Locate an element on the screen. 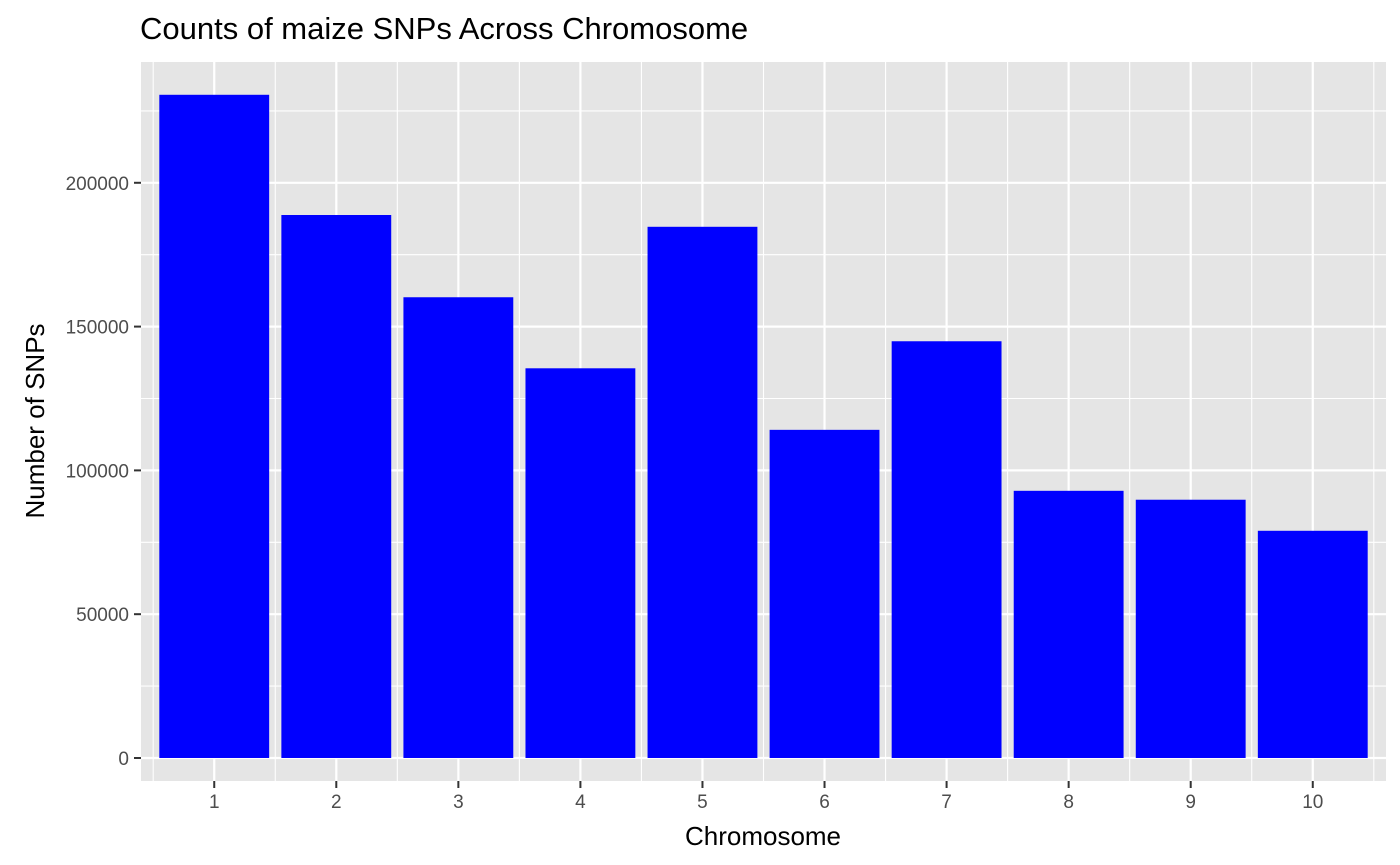 The image size is (1400, 865). y-tick-label: 50000 is located at coordinates (102, 615).